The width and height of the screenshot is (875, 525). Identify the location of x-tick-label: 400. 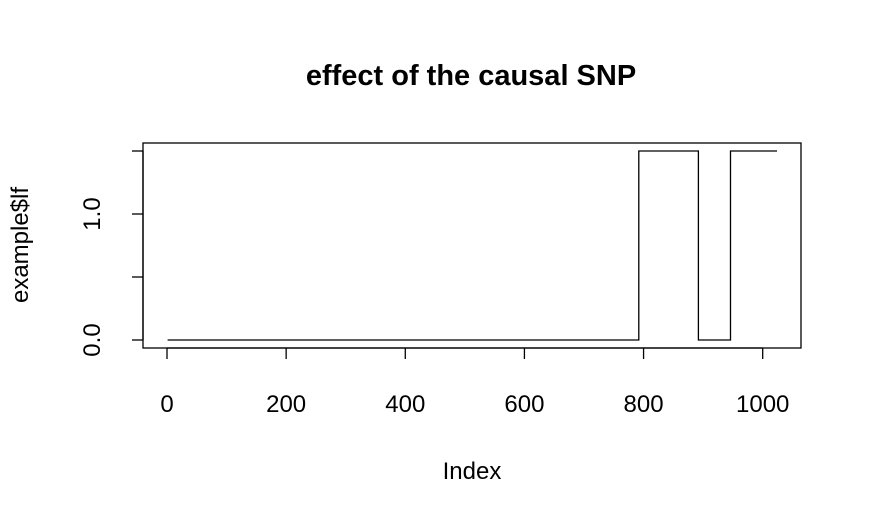
(405, 404).